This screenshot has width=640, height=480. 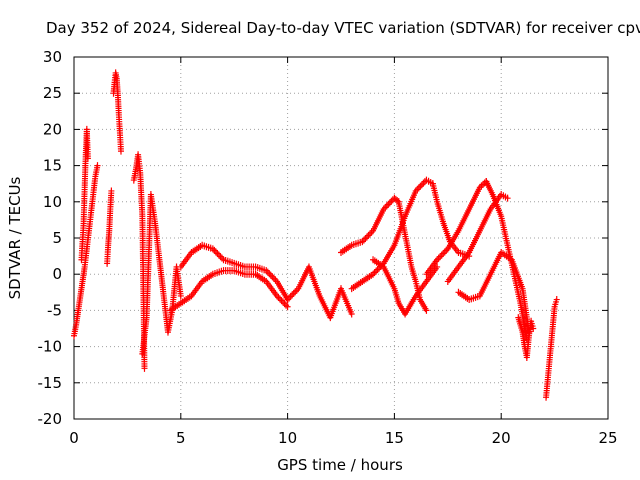 What do you see at coordinates (455, 249) in the screenshot?
I see `data-point-trail` at bounding box center [455, 249].